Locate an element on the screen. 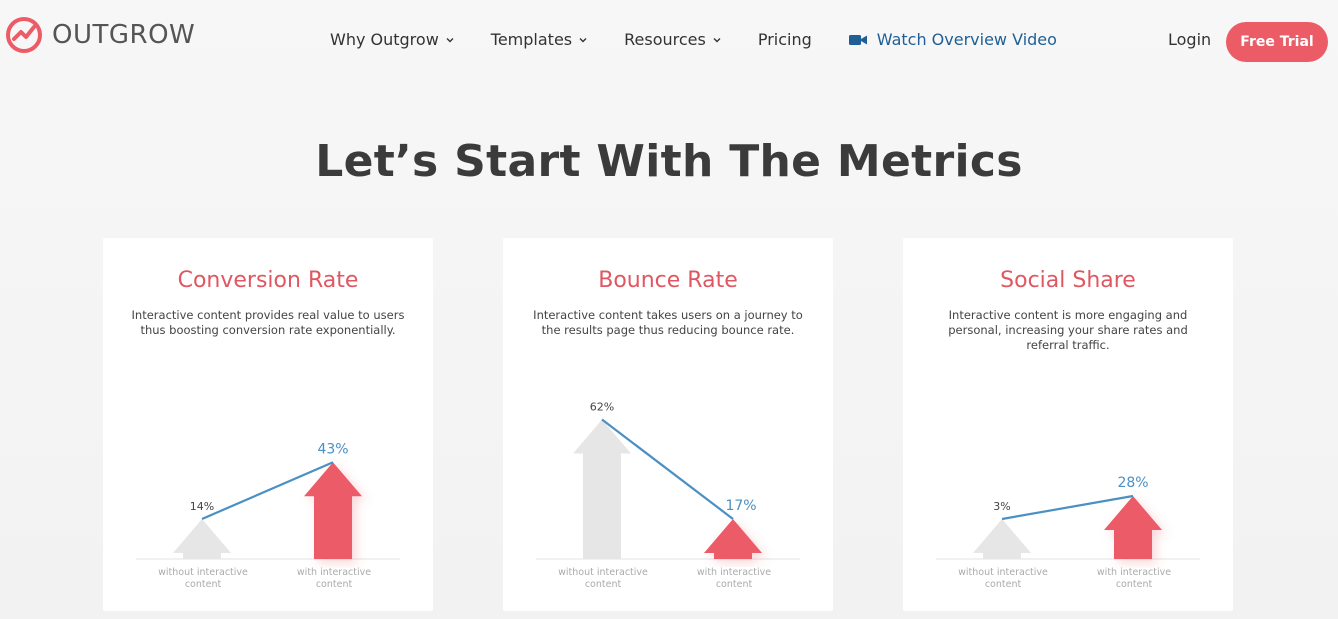  data-label: 14% is located at coordinates (202, 506).